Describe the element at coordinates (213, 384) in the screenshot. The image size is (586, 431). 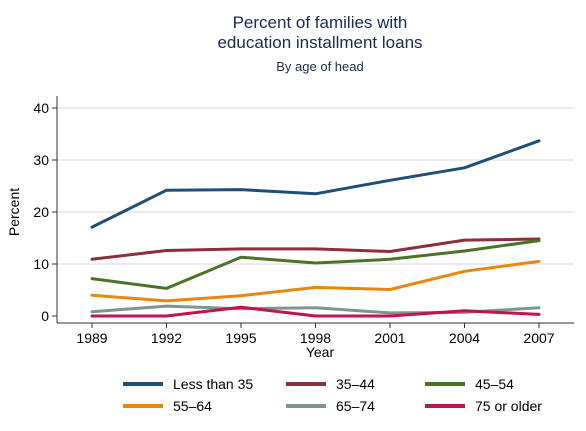
I see `legend-label: Less than 35` at that location.